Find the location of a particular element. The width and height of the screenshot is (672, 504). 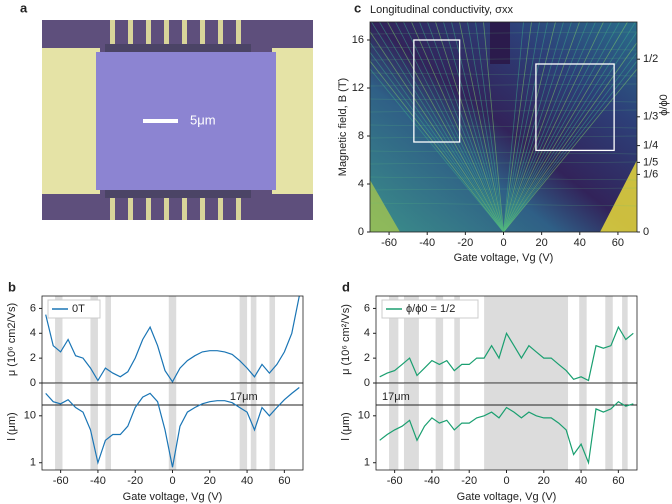

y2-tick-label: 1/6 is located at coordinates (650, 174).